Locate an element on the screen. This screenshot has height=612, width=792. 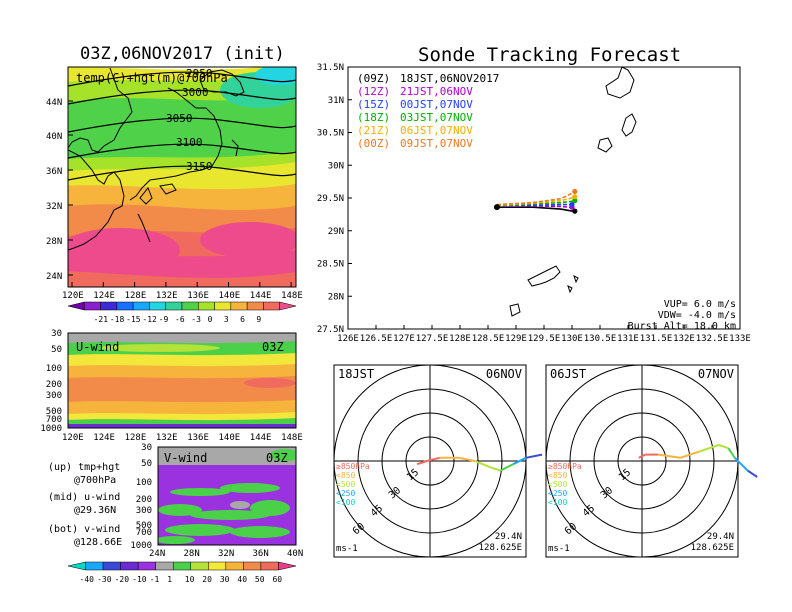
wind-colorbar: -40 -30 -20 -10 -1 1 10 20 30 40 50 60 is located at coordinates (182, 572).